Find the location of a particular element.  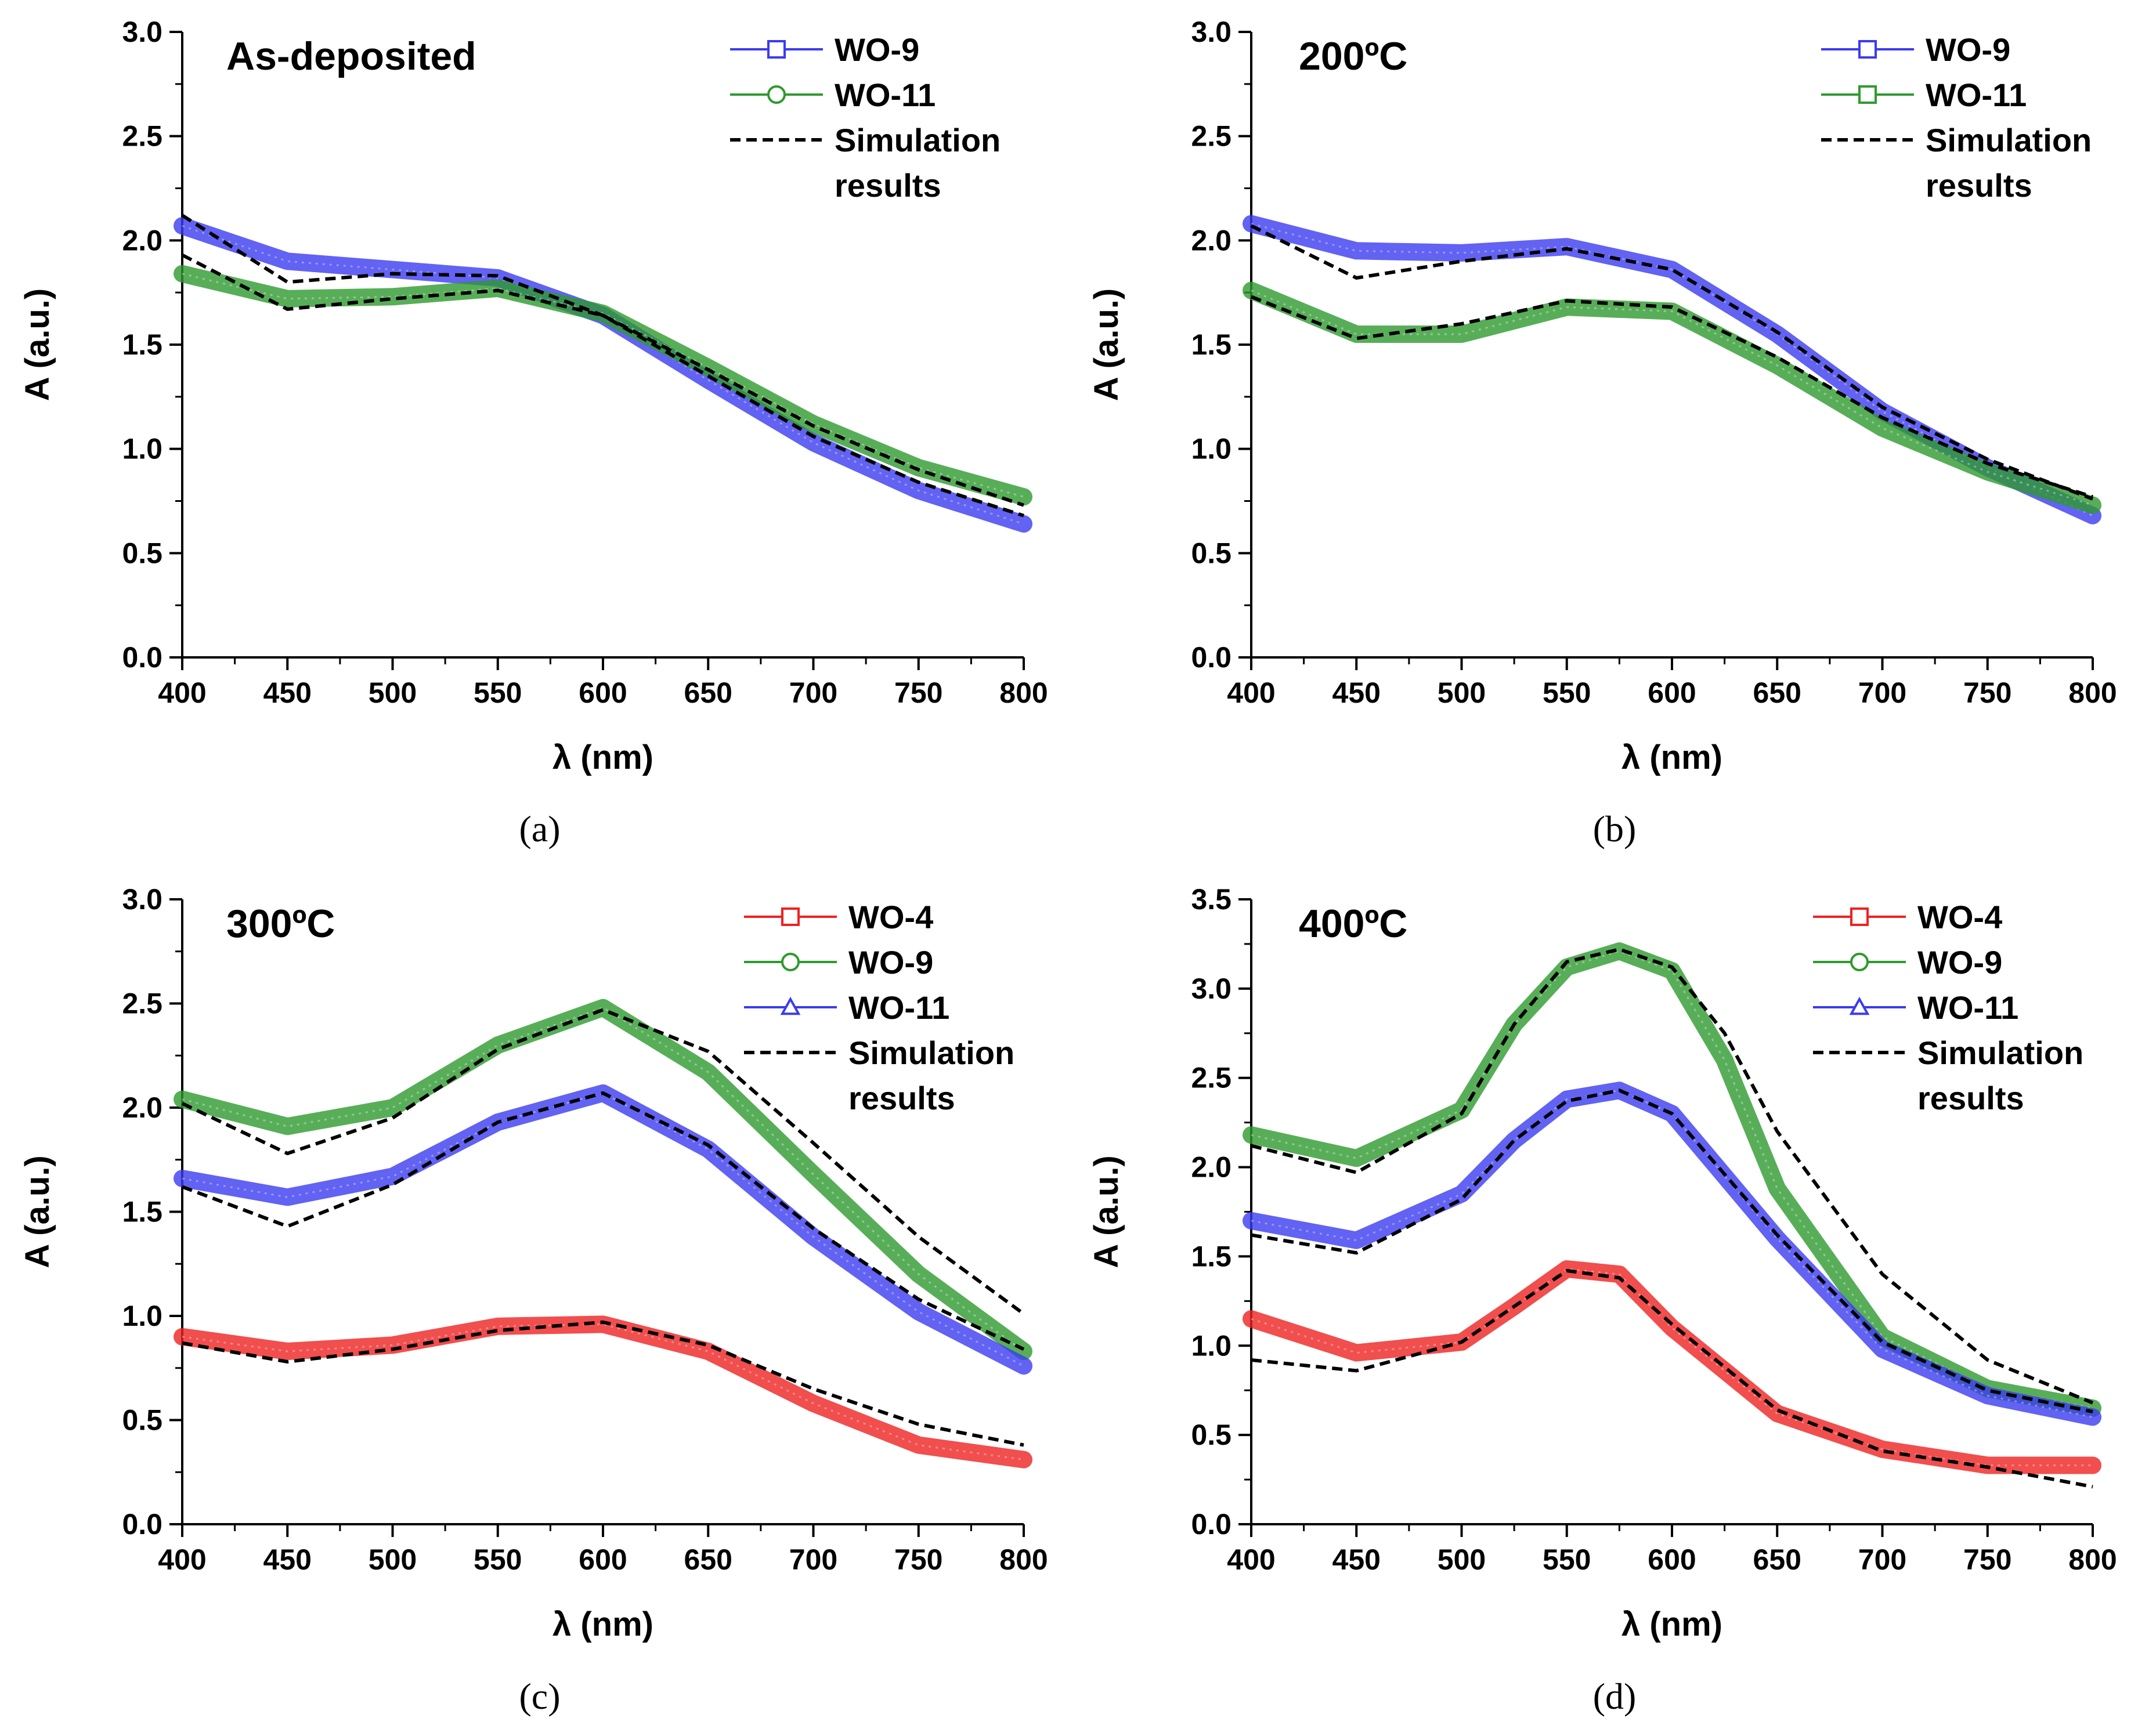

panel-title: 300ºC is located at coordinates (280, 924).